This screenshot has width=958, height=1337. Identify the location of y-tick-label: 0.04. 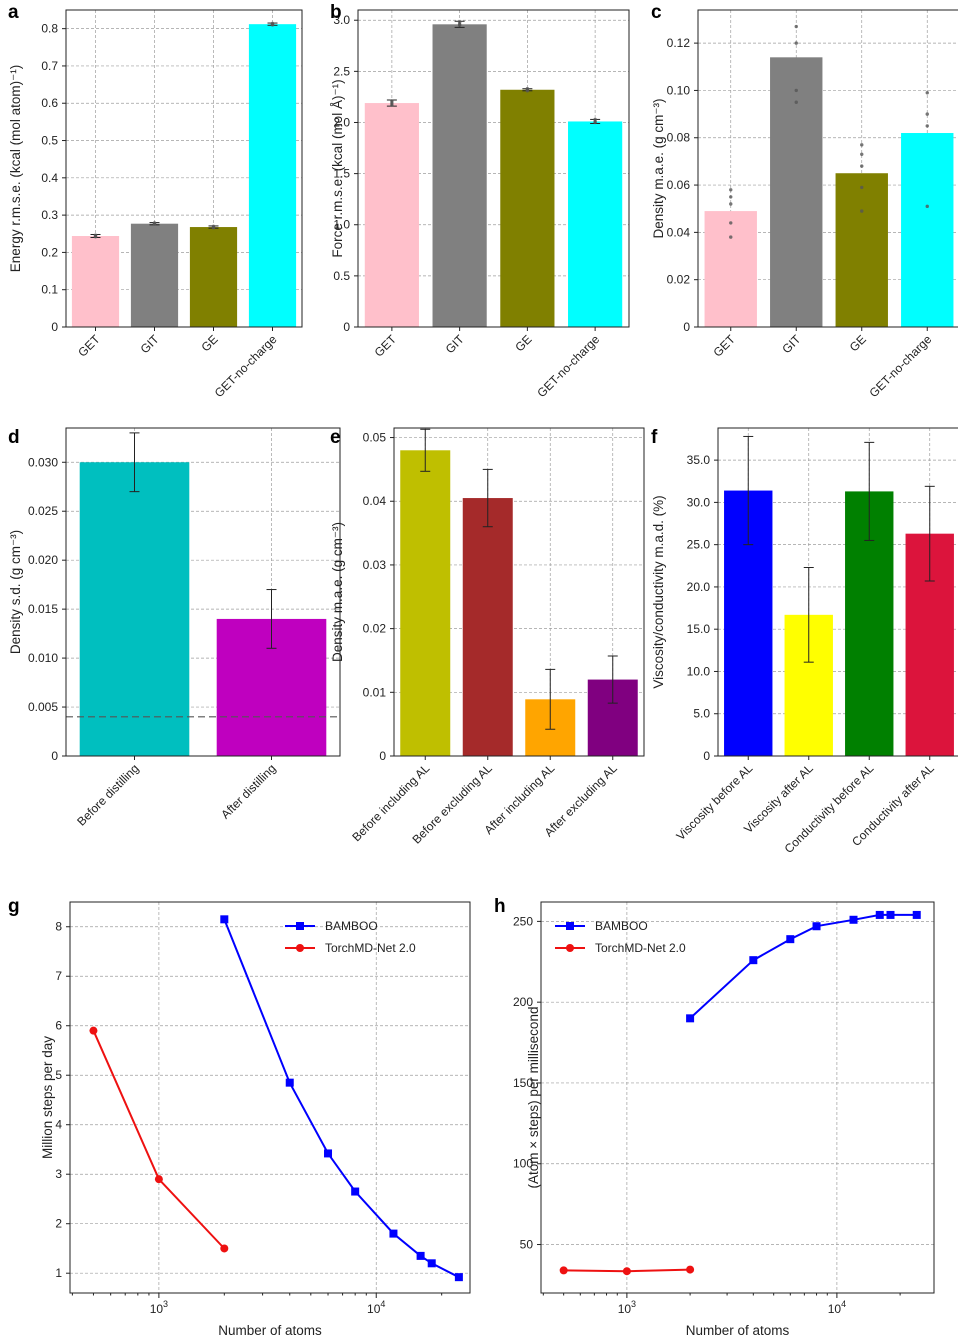
(375, 501).